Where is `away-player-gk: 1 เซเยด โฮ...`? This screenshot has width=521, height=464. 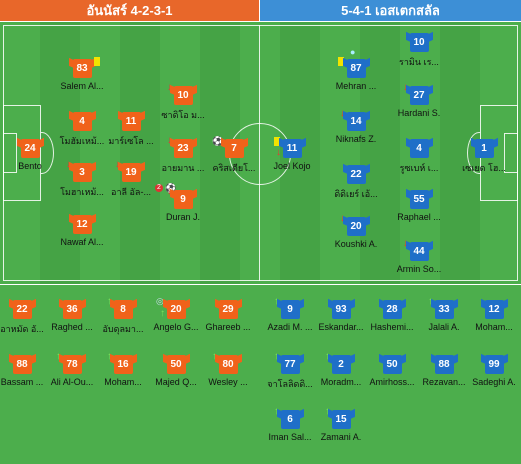
away-player-gk: 1 เซเยด โฮ... is located at coordinates (482, 157).